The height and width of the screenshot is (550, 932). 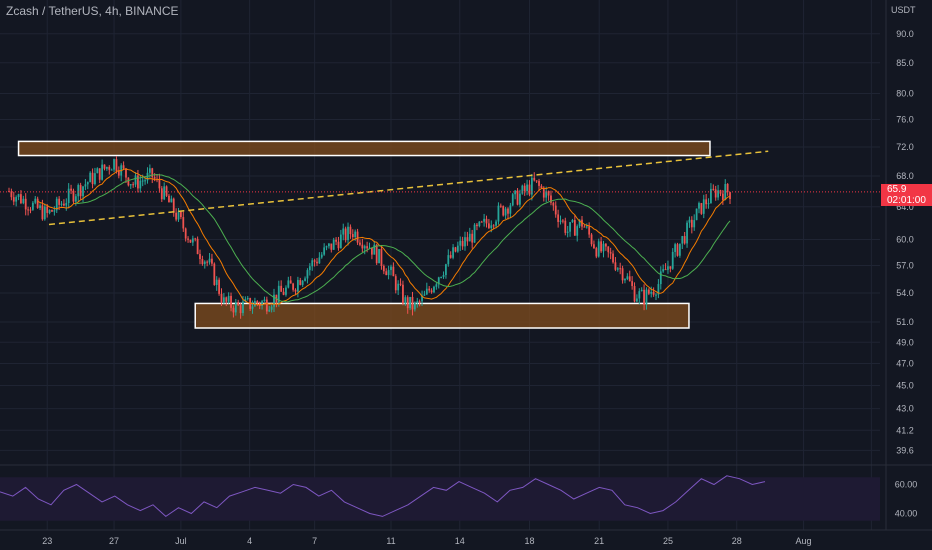 What do you see at coordinates (905, 147) in the screenshot?
I see `y-tick-label: 72.0` at bounding box center [905, 147].